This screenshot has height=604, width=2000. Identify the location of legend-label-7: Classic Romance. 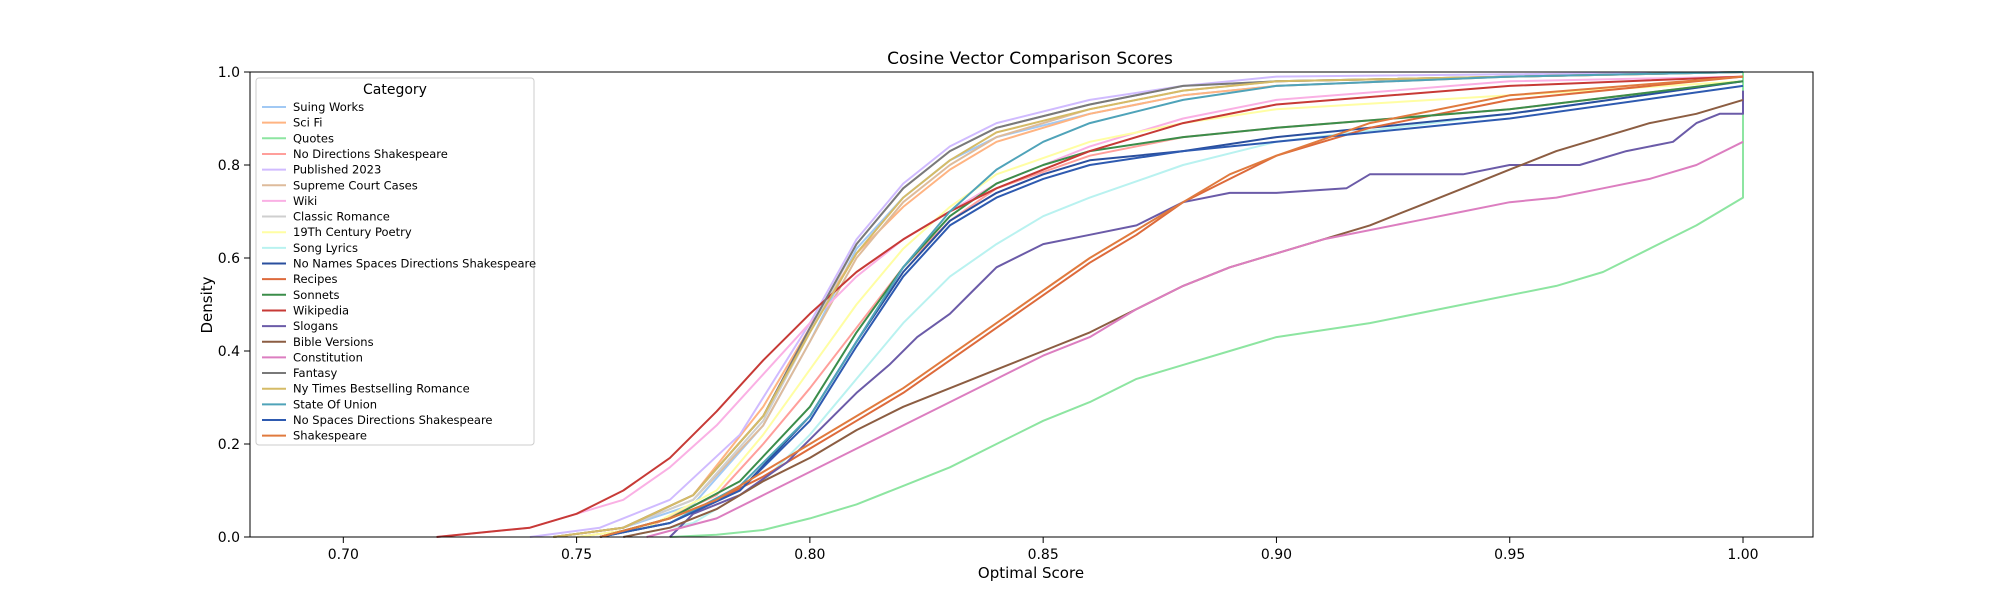
(341, 217).